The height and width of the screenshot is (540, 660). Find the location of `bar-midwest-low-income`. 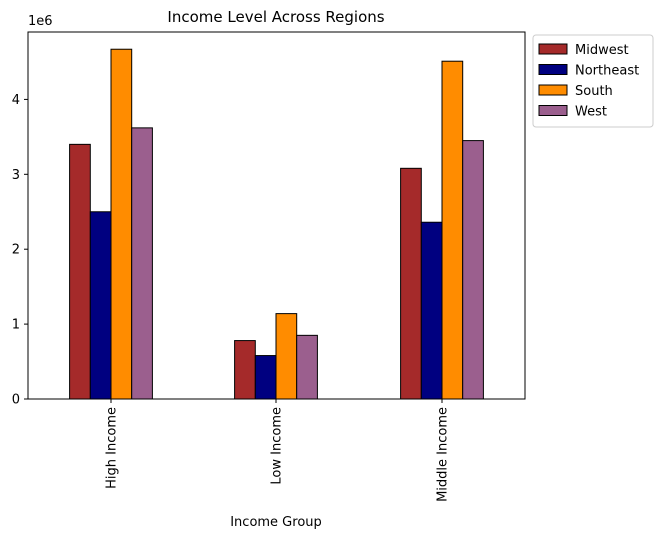

bar-midwest-low-income is located at coordinates (245, 370).